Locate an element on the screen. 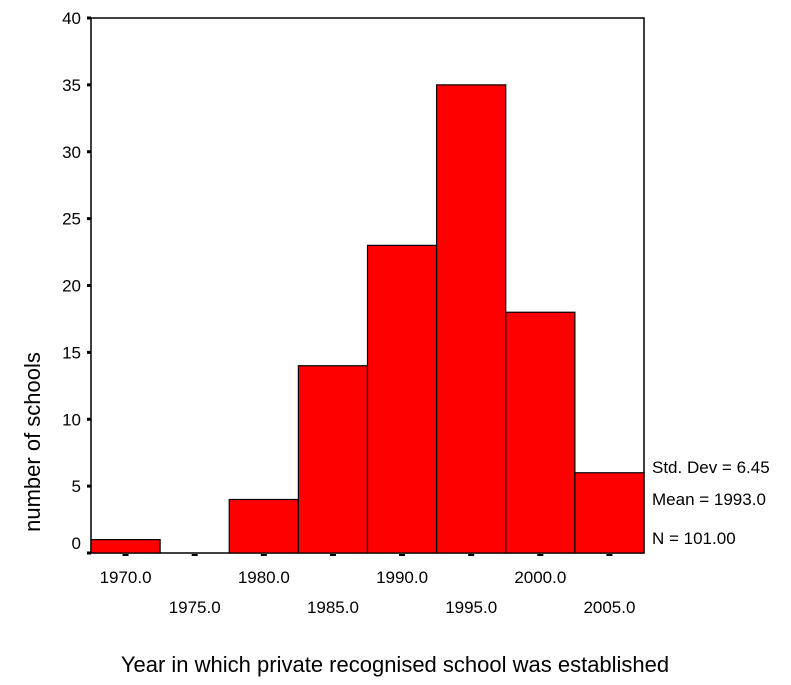 The height and width of the screenshot is (685, 791). x-tick-label-upper-1: 1980.0 is located at coordinates (264, 577).